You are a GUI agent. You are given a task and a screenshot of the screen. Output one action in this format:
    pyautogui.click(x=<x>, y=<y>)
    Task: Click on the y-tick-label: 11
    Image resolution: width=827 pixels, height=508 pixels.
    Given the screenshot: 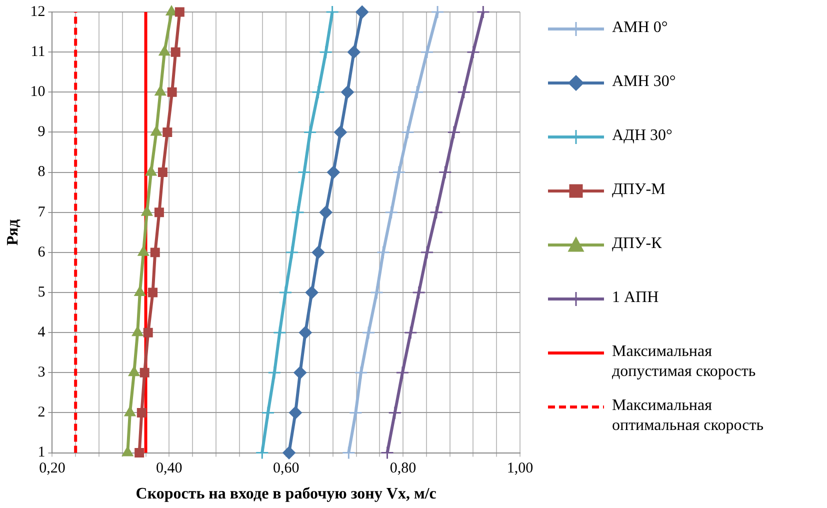 What is the action you would take?
    pyautogui.click(x=38, y=52)
    